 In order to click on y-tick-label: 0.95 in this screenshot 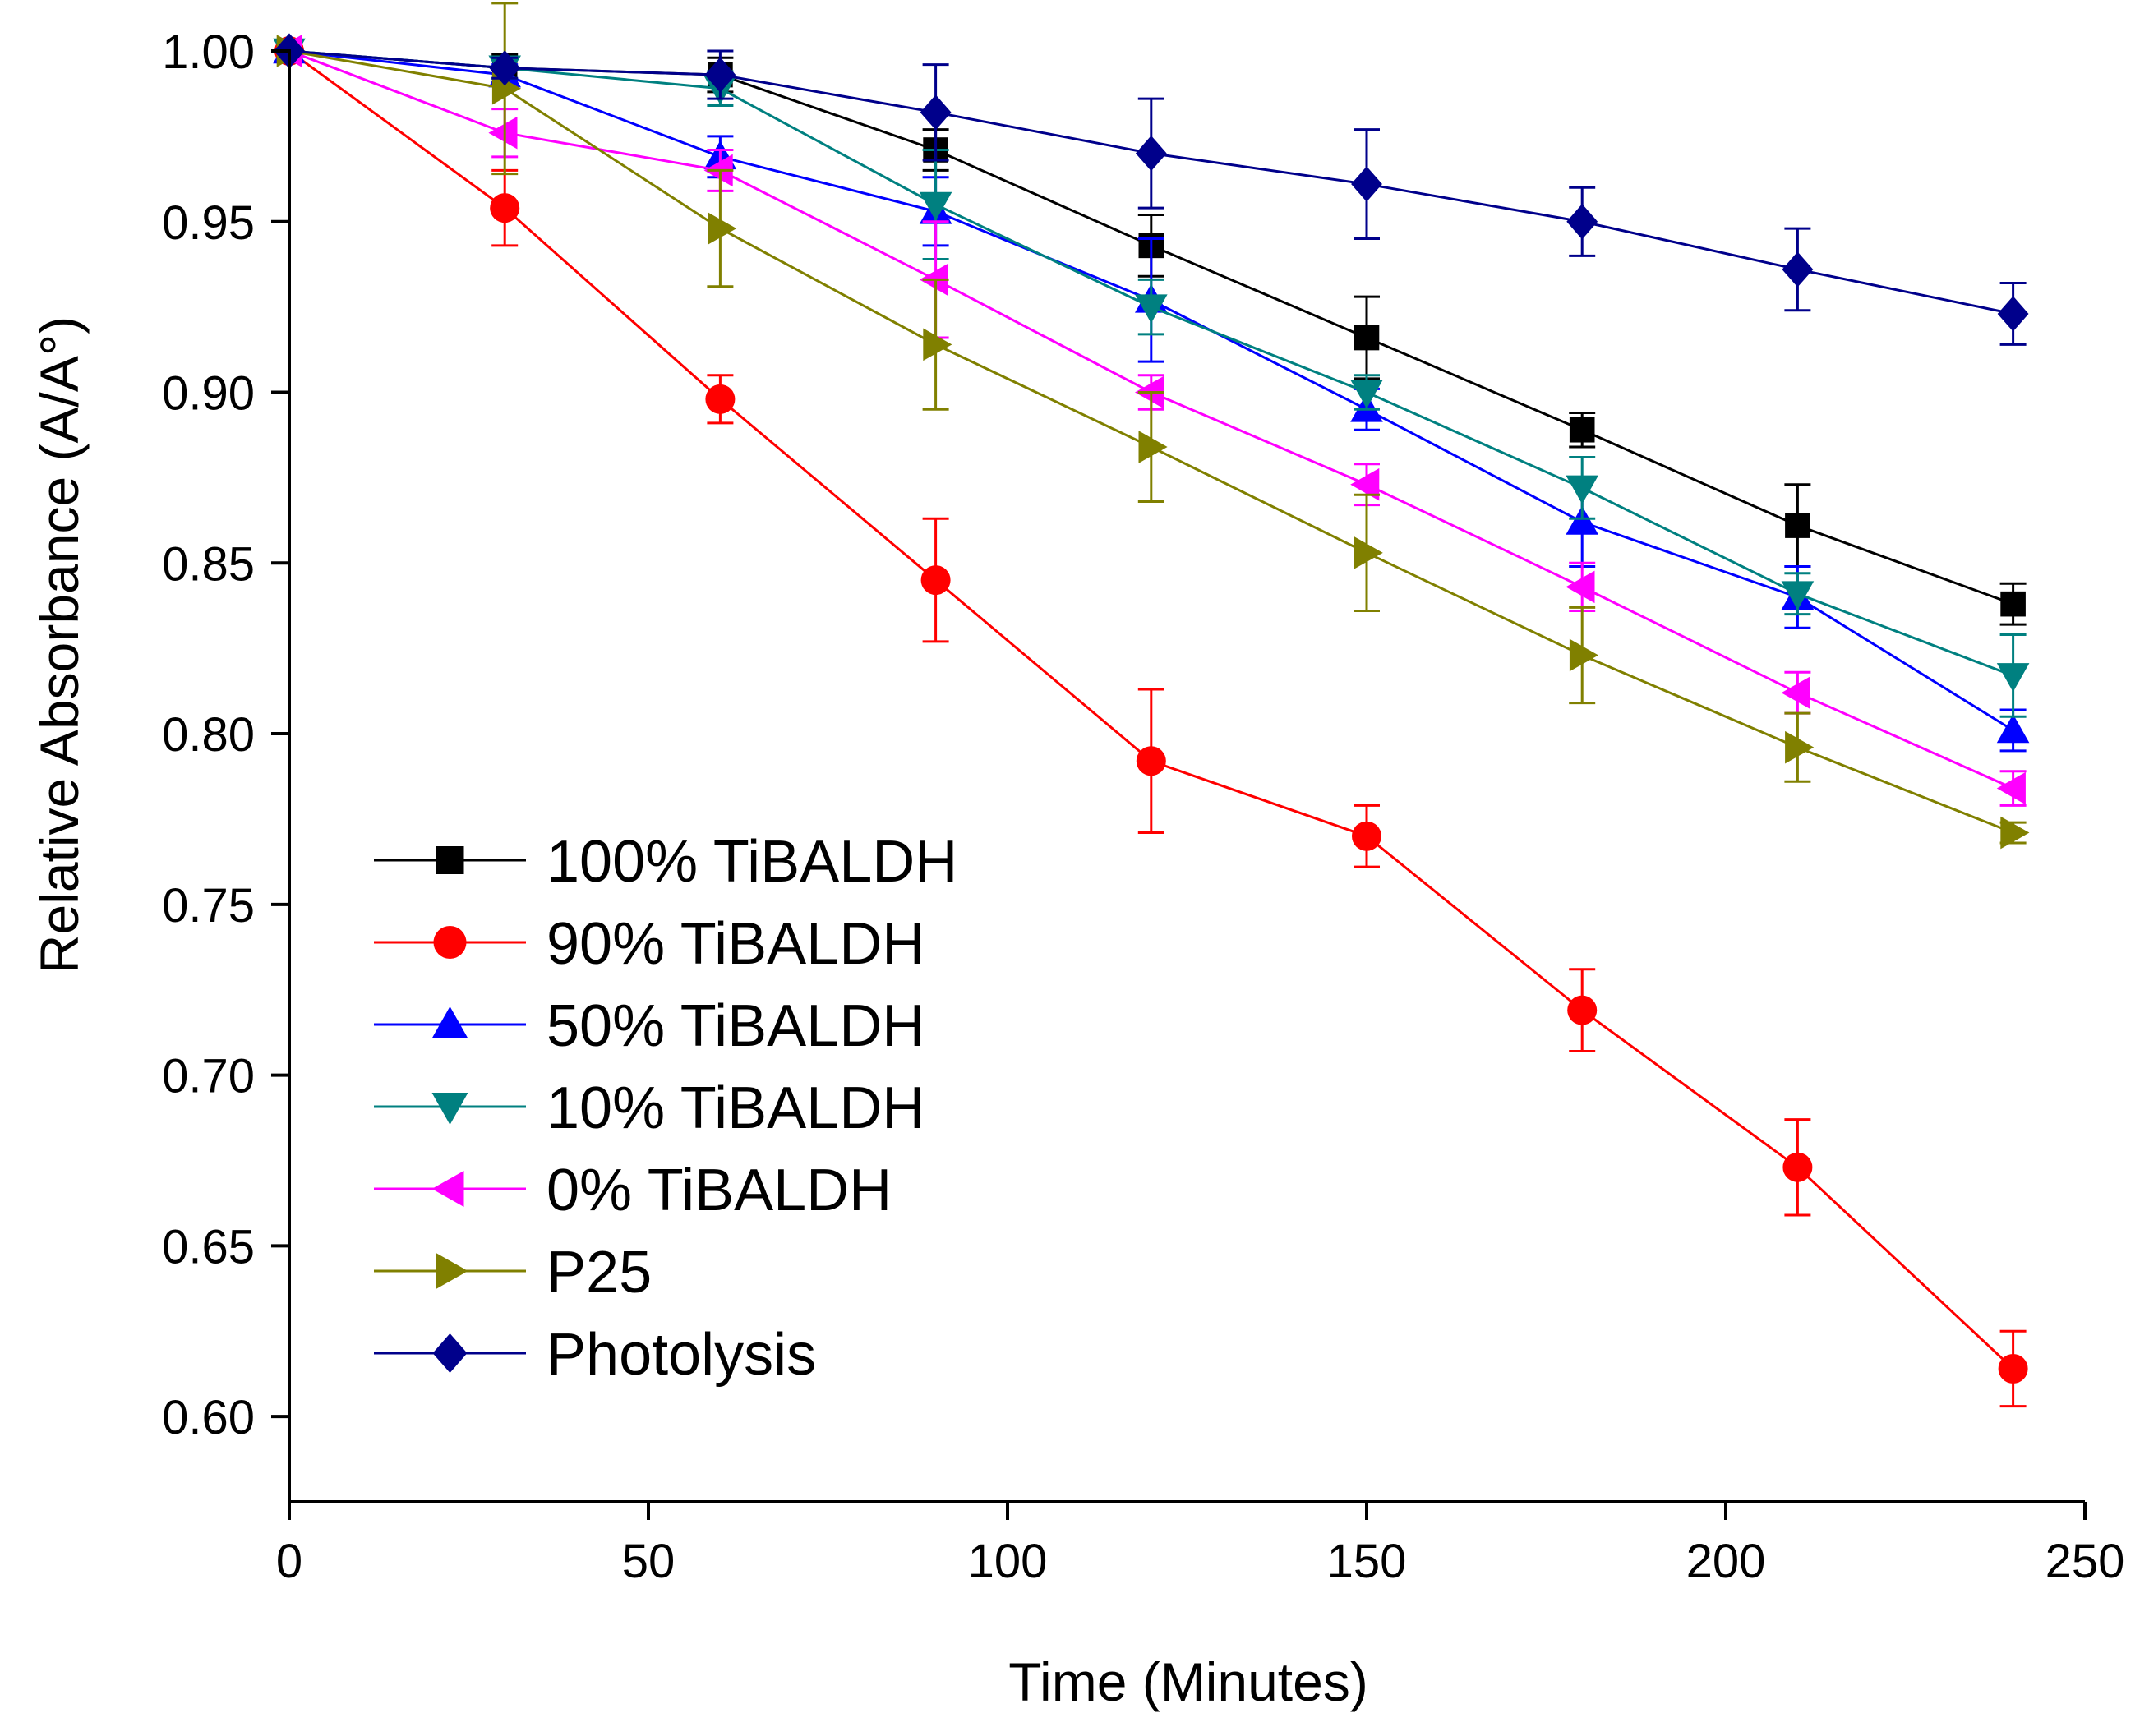, I will do `click(208, 223)`.